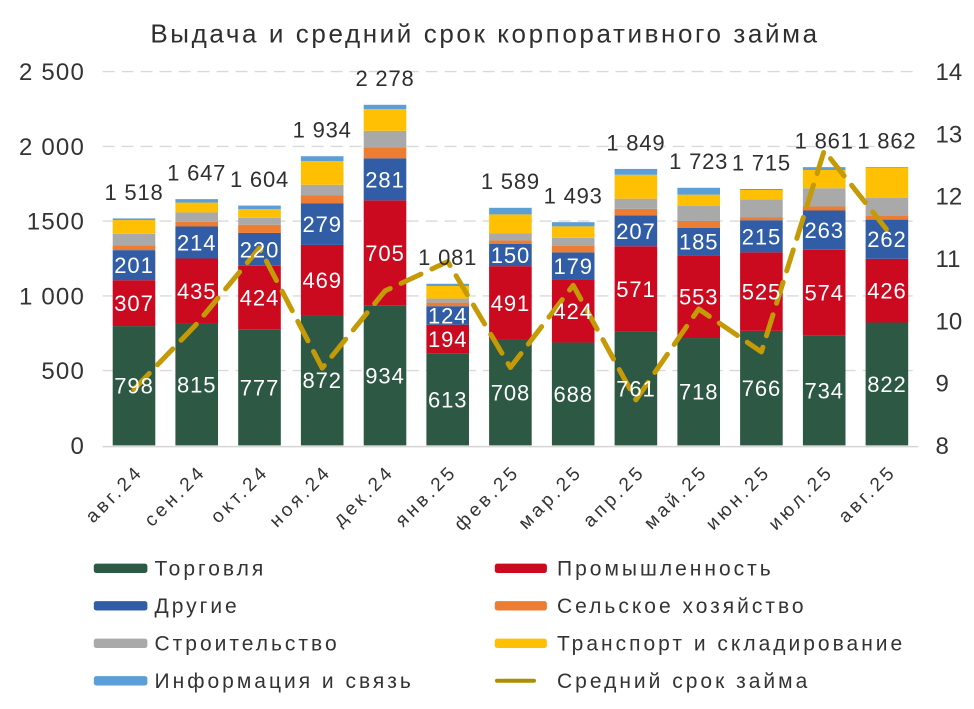 This screenshot has width=974, height=709. Describe the element at coordinates (886, 384) in the screenshot. I see `svg-text: 822` at that location.